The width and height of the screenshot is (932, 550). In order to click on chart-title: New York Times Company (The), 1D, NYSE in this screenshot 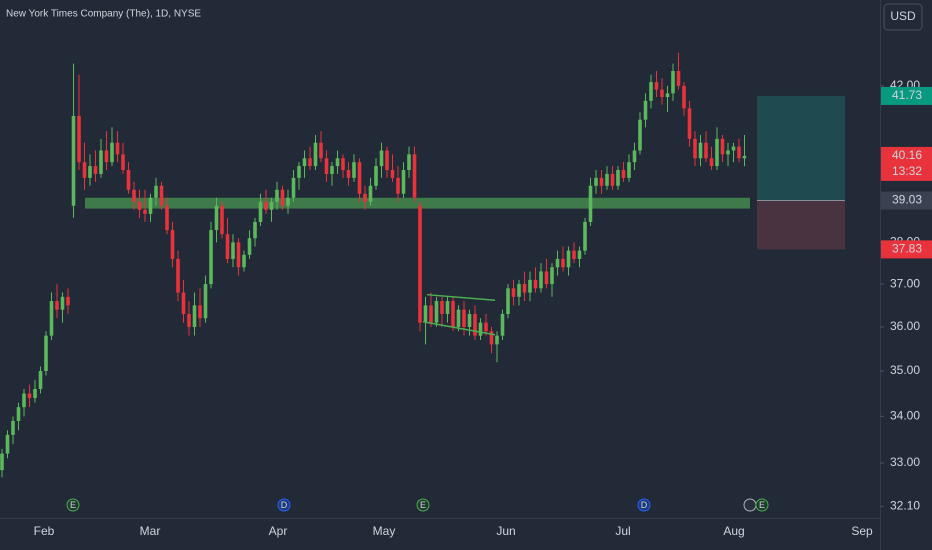, I will do `click(103, 14)`.